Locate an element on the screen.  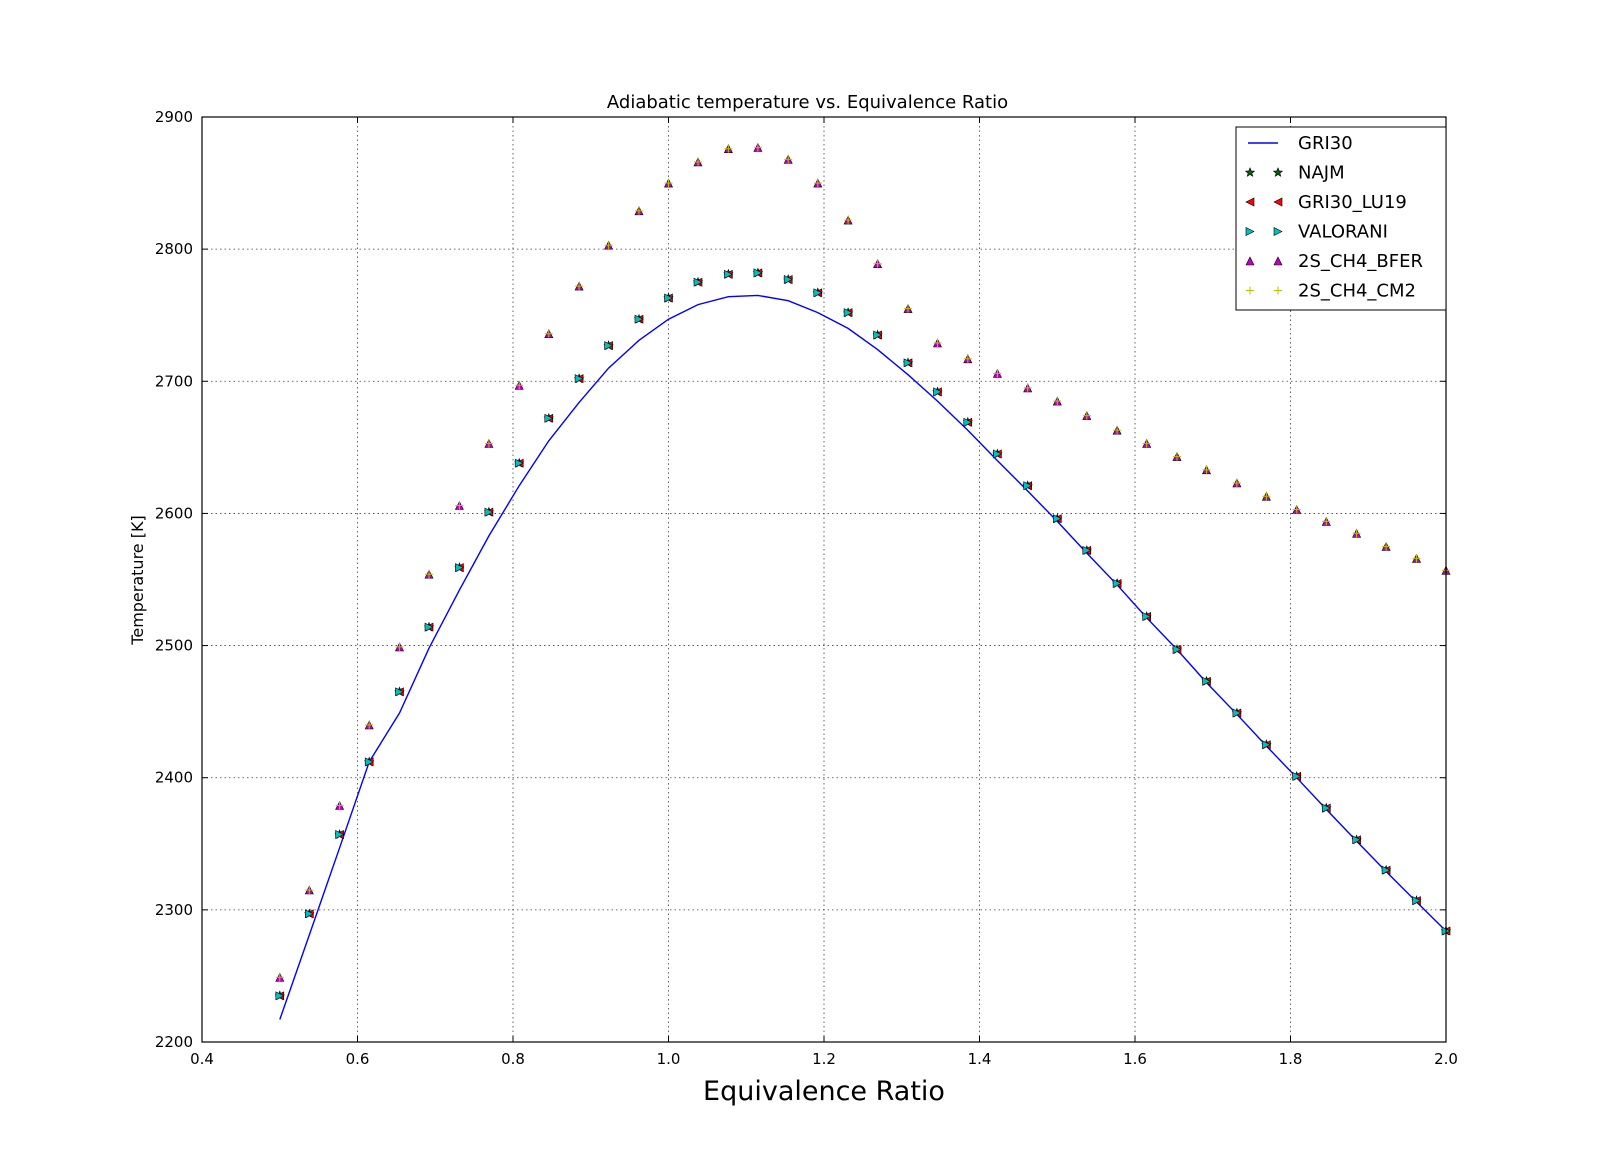
legend-label: NAJM is located at coordinates (1321, 173).